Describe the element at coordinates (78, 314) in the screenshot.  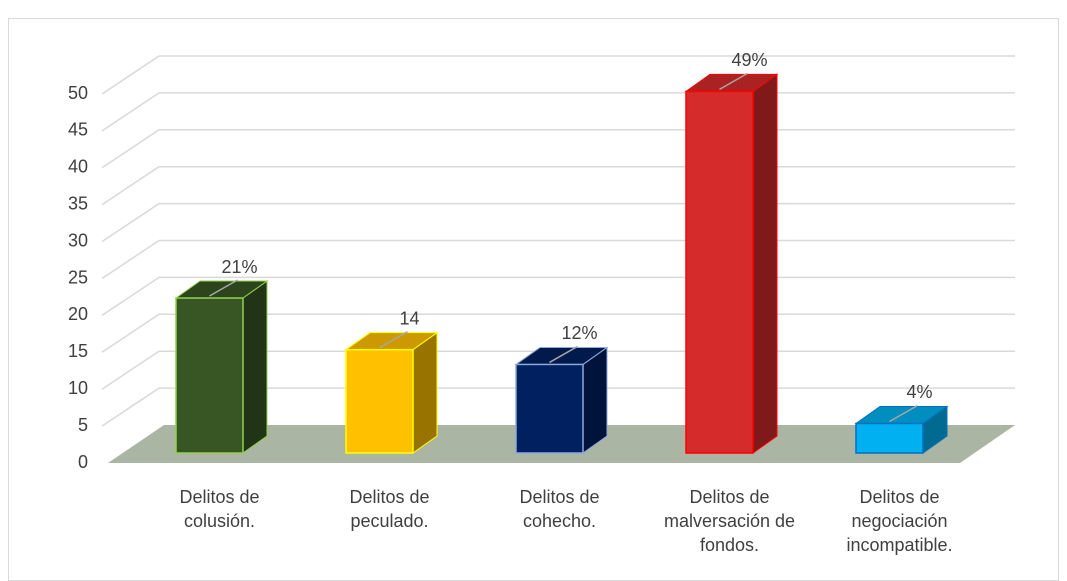
I see `y-tick-label: 20` at that location.